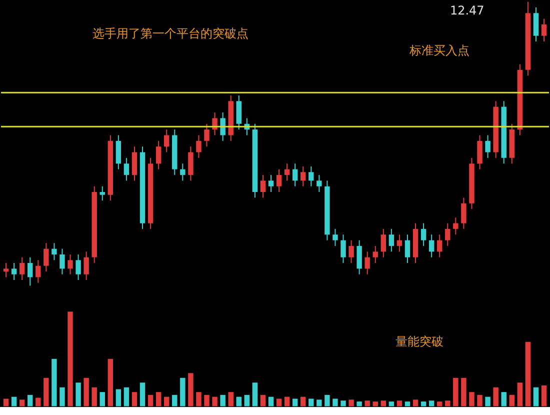  Describe the element at coordinates (467, 11) in the screenshot. I see `annotation: 12.47` at that location.